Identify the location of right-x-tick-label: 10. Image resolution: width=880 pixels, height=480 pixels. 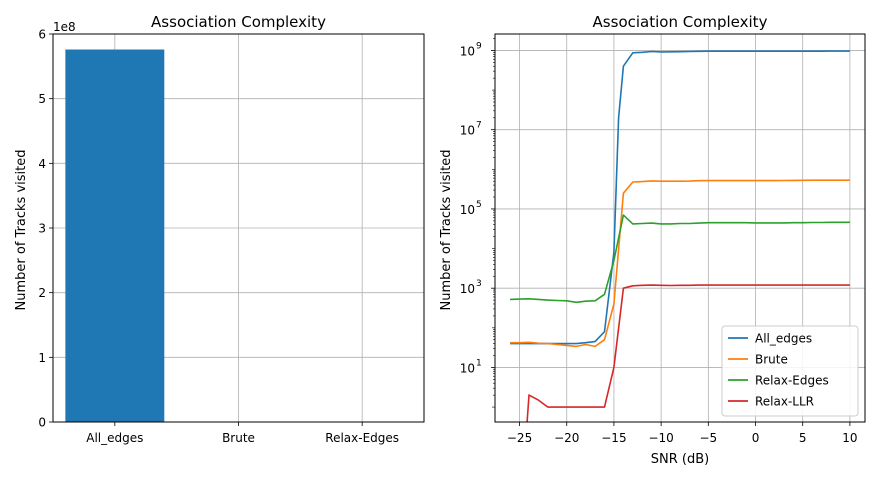
(849, 438).